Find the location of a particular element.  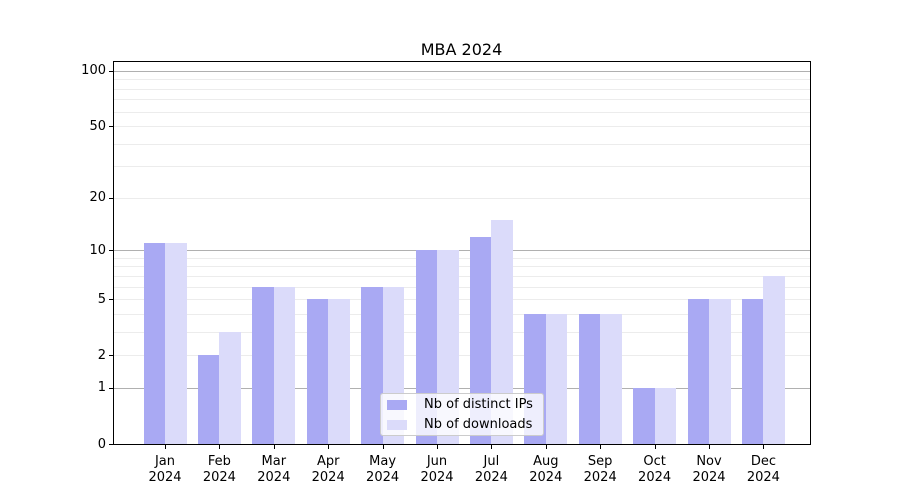

x-tick-label-nov: Nov 2024 is located at coordinates (709, 470).